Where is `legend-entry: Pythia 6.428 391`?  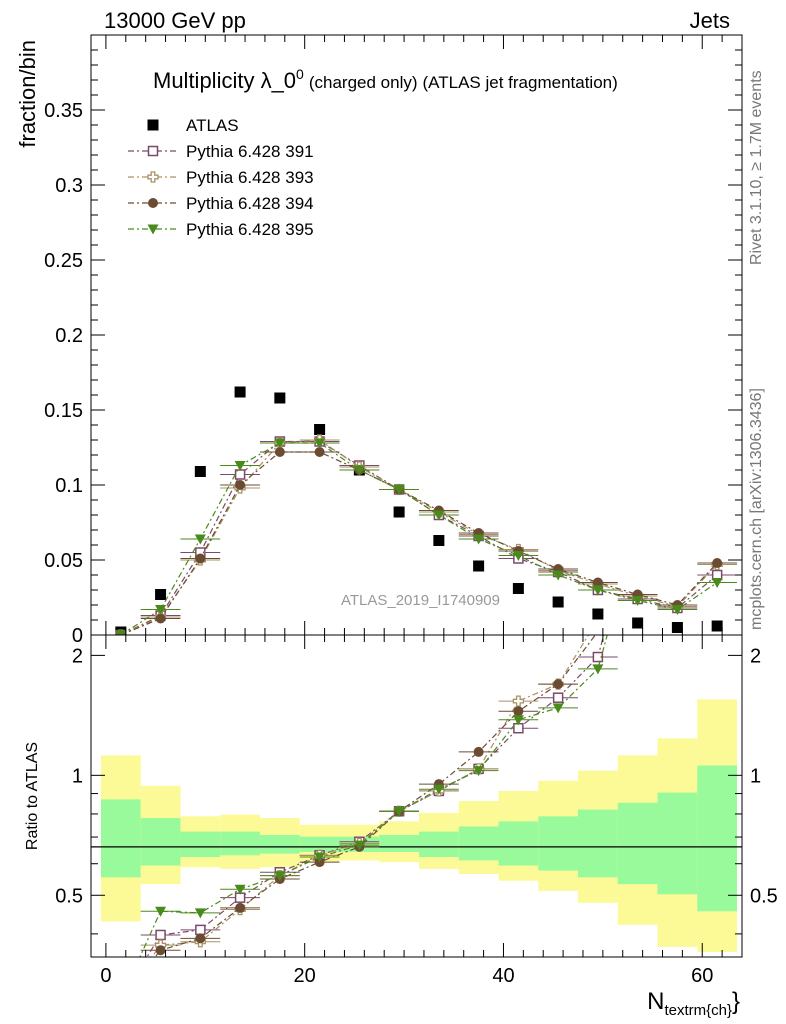
legend-entry: Pythia 6.428 391 is located at coordinates (221, 151).